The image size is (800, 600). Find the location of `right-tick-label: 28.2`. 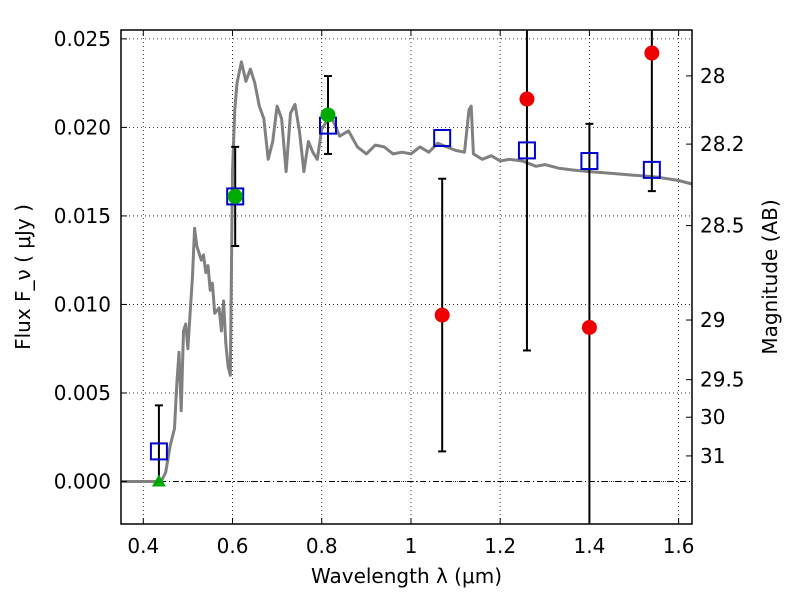

right-tick-label: 28.2 is located at coordinates (722, 144).